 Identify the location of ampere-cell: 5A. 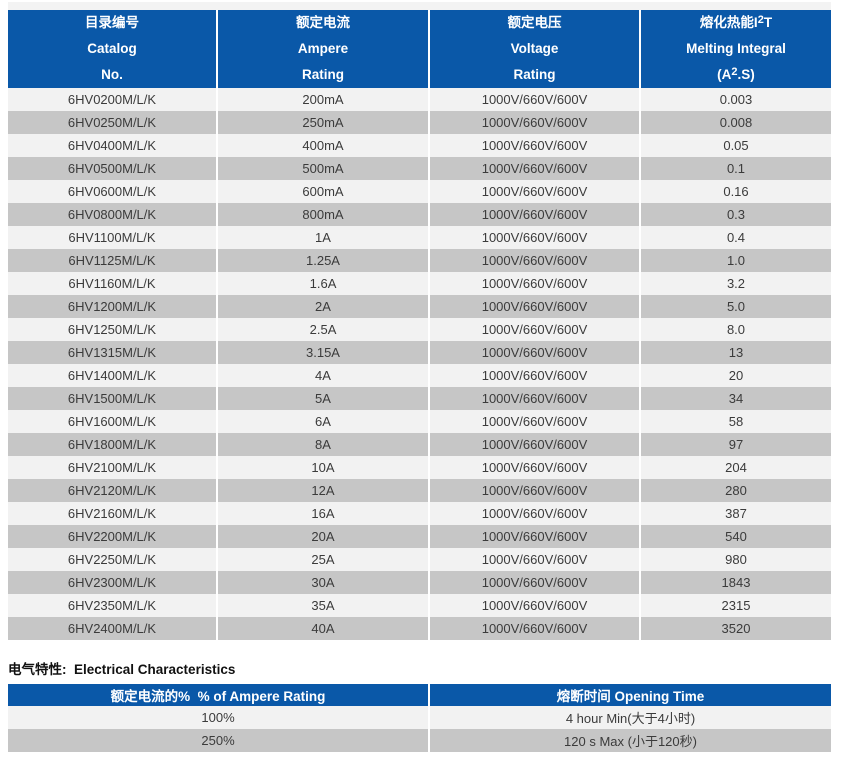
(322, 398).